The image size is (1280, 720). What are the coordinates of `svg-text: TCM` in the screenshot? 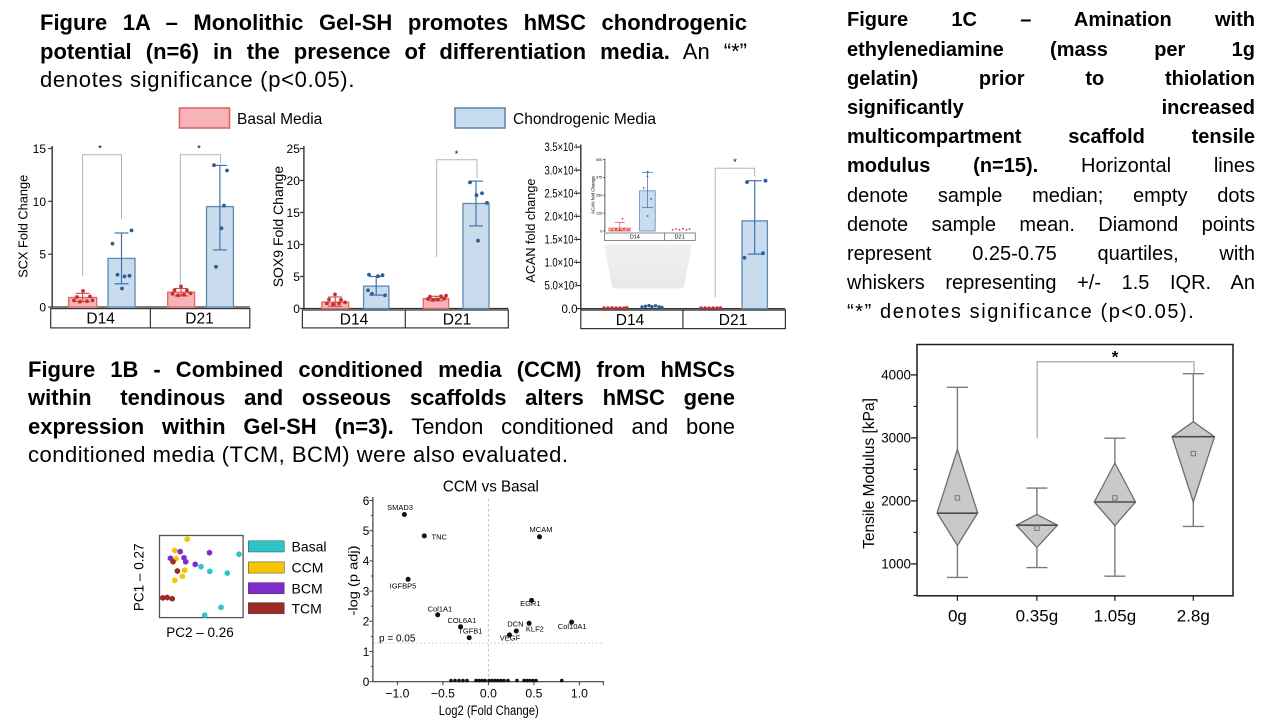 It's located at (307, 608).